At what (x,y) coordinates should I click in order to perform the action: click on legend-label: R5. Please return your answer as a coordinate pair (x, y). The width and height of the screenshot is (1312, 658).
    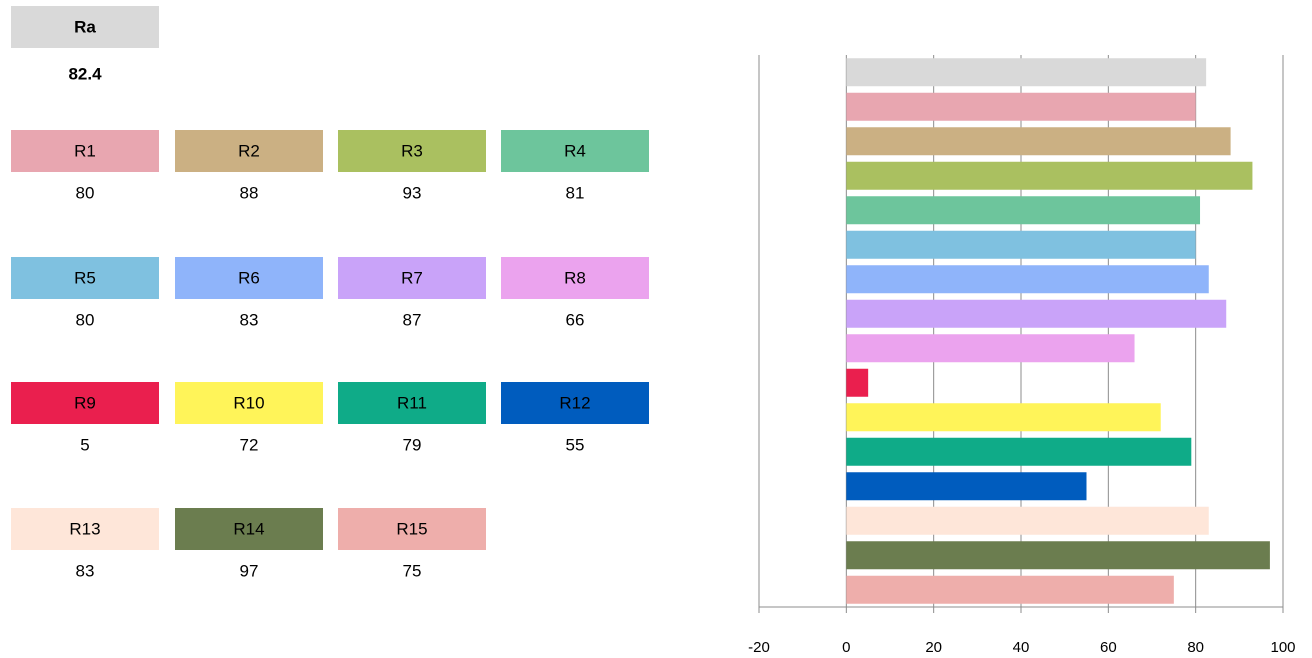
    Looking at the image, I should click on (85, 277).